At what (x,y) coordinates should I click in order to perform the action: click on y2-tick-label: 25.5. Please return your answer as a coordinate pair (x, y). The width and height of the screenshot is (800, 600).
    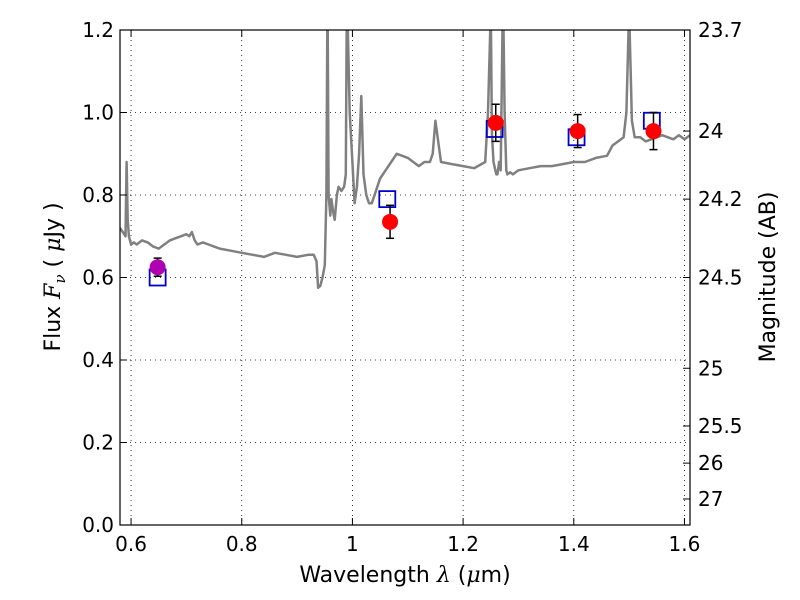
    Looking at the image, I should click on (720, 426).